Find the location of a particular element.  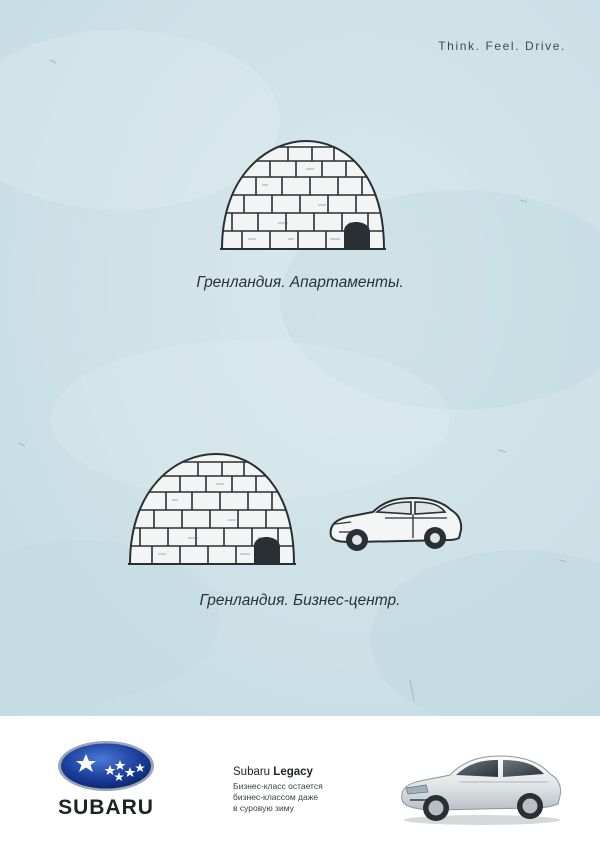

car-sketch-icon is located at coordinates (396, 523).